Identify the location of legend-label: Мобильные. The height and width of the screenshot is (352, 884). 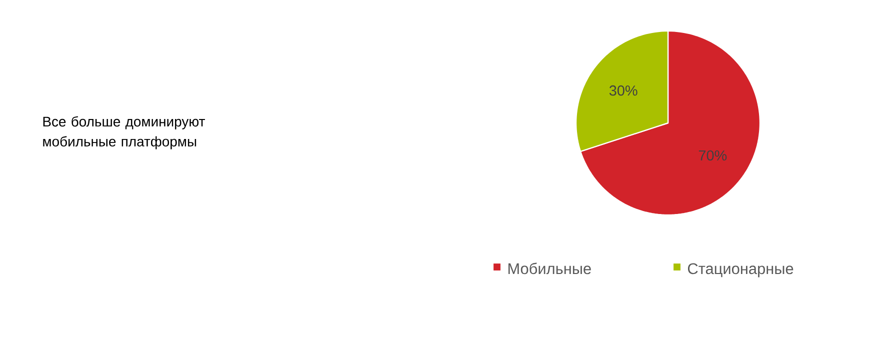
(549, 268).